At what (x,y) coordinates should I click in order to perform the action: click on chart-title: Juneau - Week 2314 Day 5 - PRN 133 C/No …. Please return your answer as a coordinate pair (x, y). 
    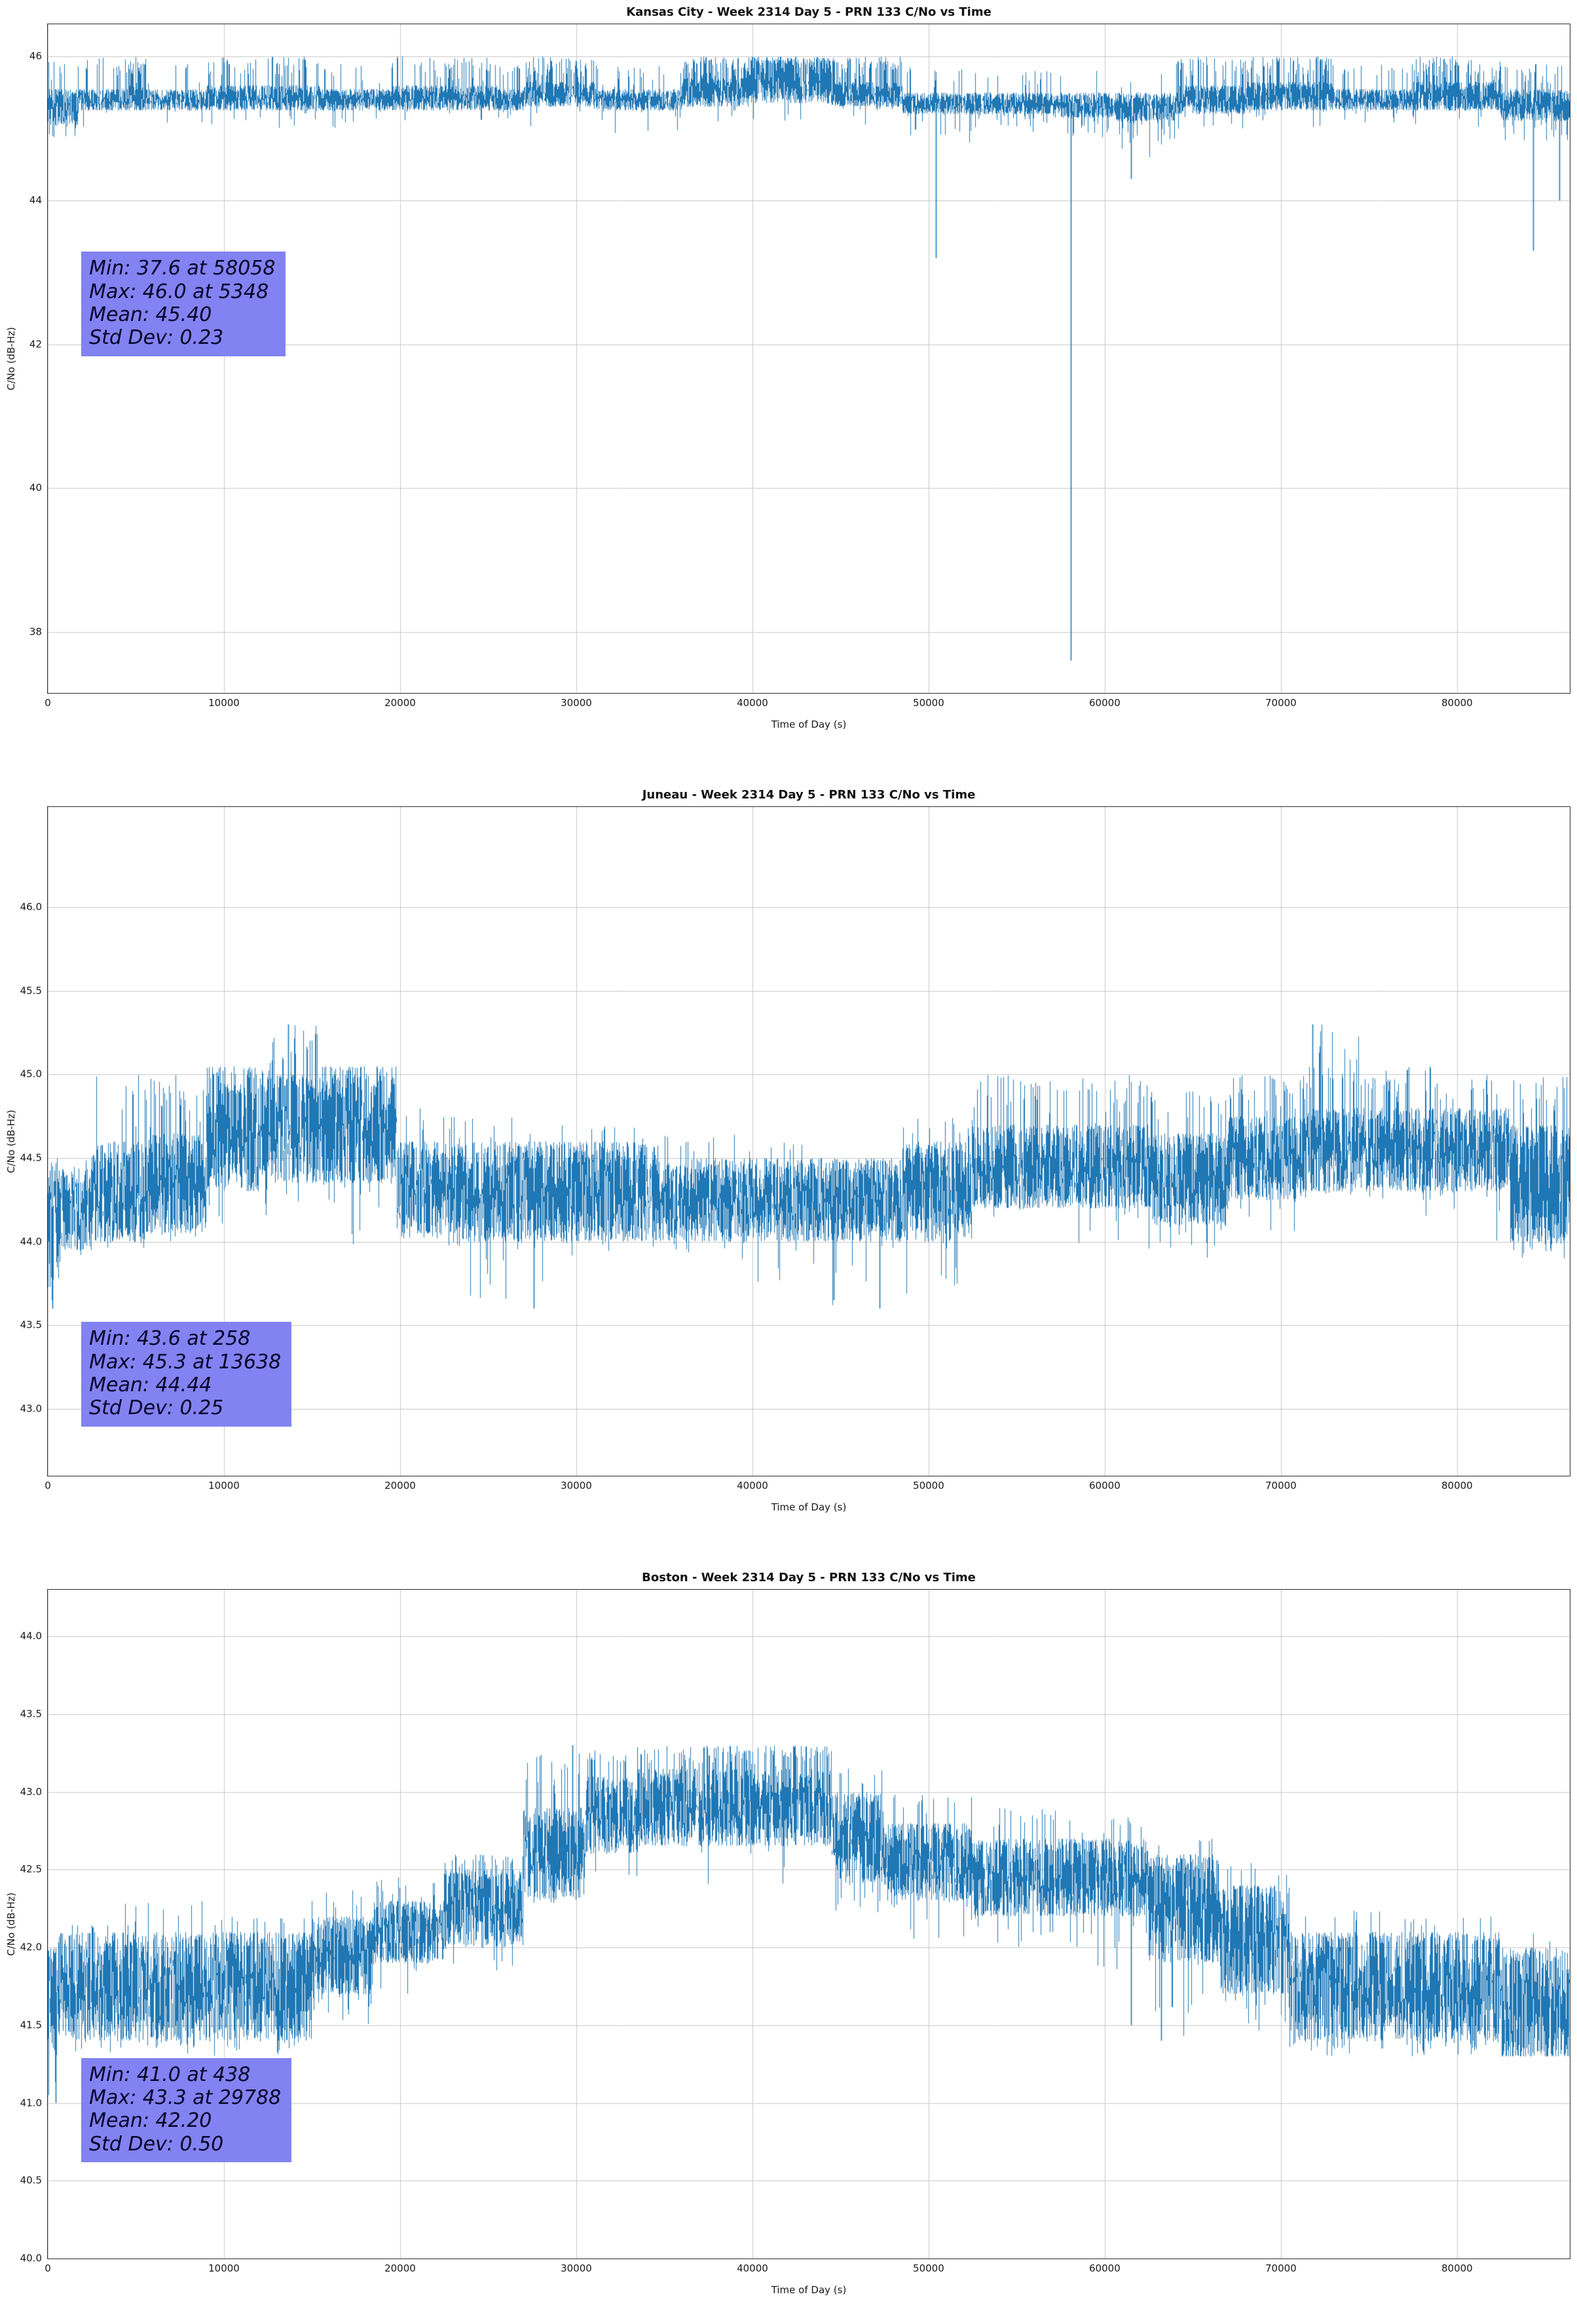
    Looking at the image, I should click on (809, 795).